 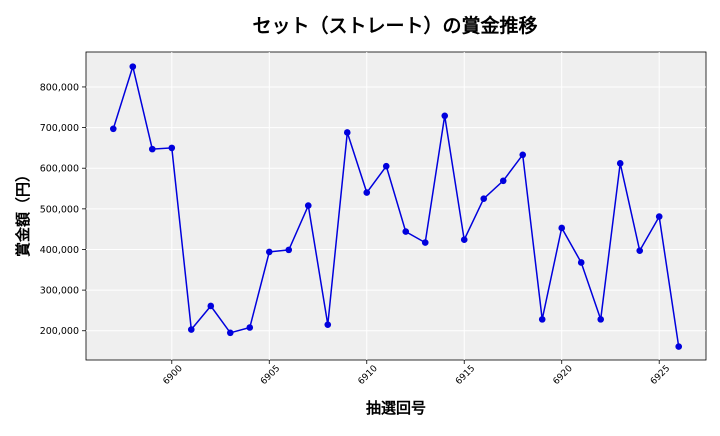 What do you see at coordinates (417, 373) in the screenshot?
I see `x-axis-ticks: 6900 6905 6910 6915 6920 6925` at bounding box center [417, 373].